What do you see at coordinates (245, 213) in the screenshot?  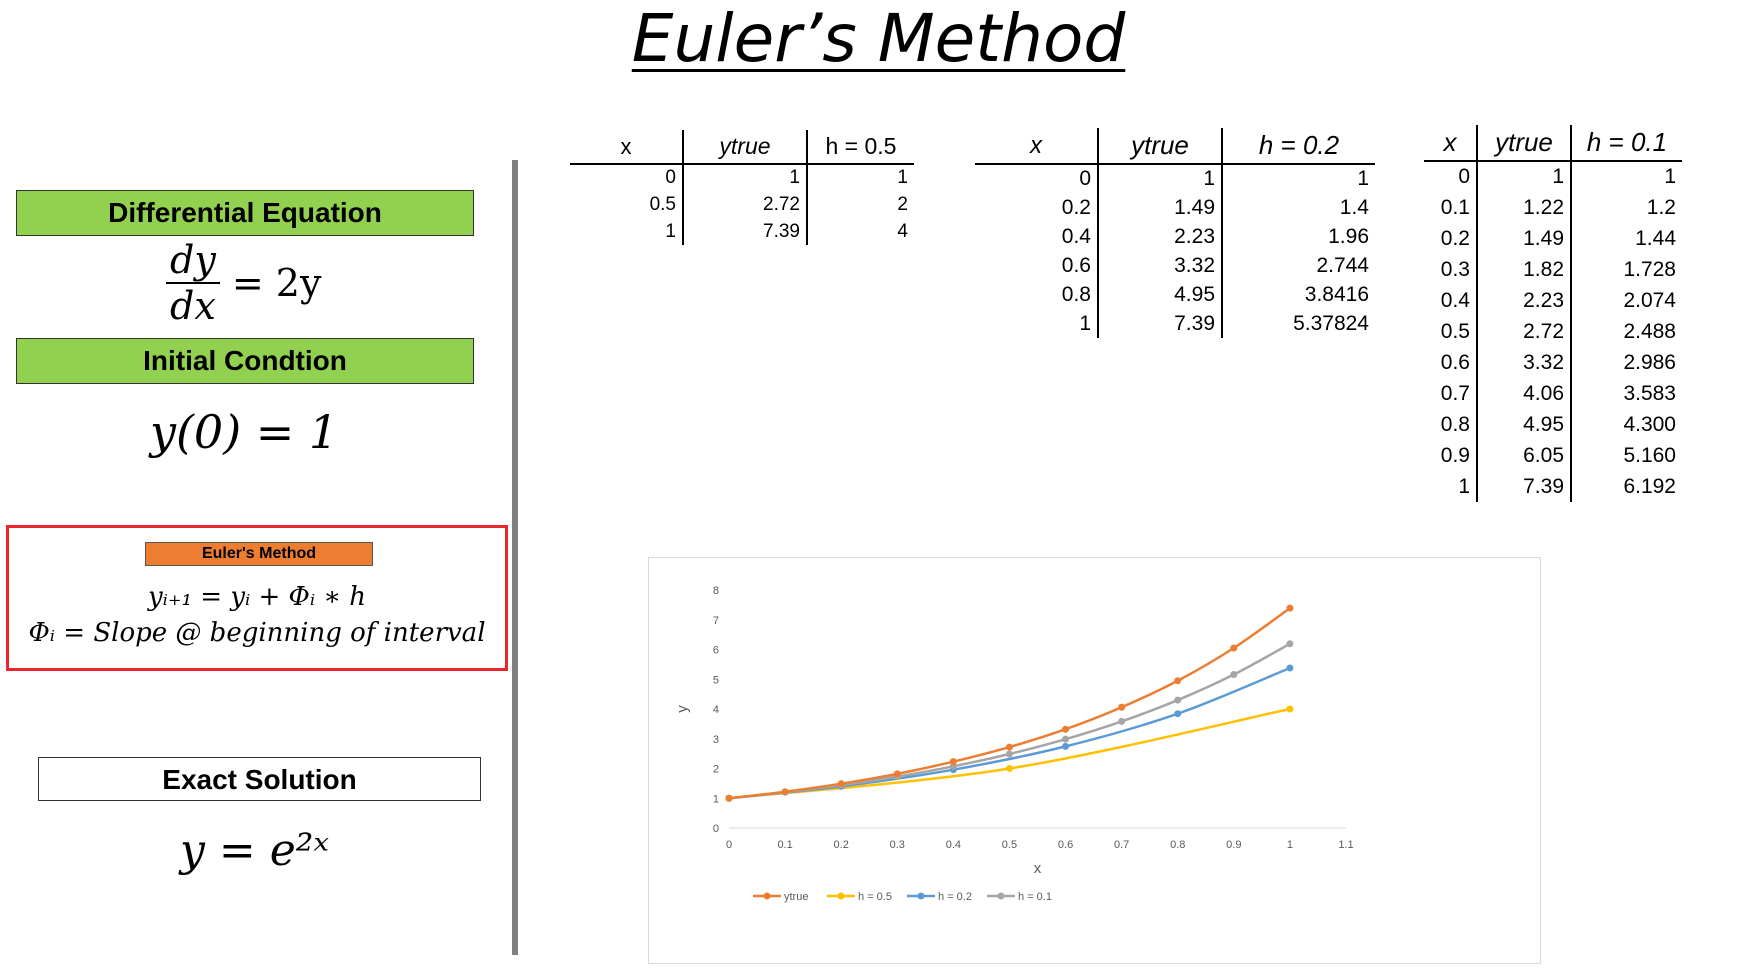 I see `differential-equation-label: Differential Equation` at bounding box center [245, 213].